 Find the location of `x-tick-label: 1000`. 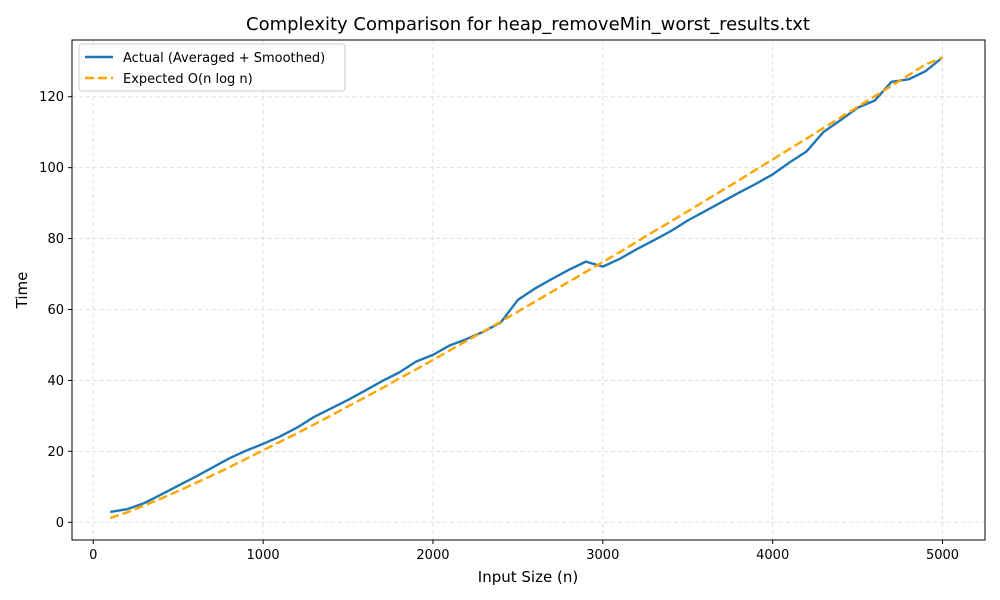

x-tick-label: 1000 is located at coordinates (263, 555).